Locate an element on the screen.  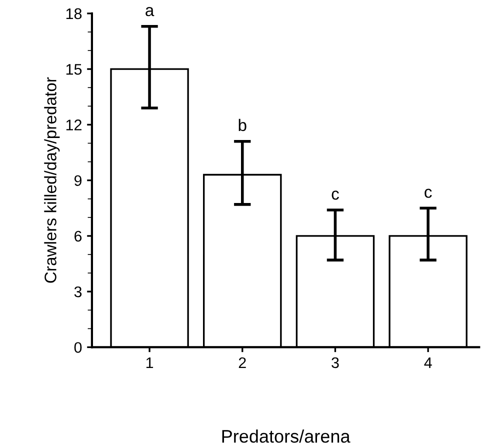
x-tick-label: 3 is located at coordinates (335, 362).